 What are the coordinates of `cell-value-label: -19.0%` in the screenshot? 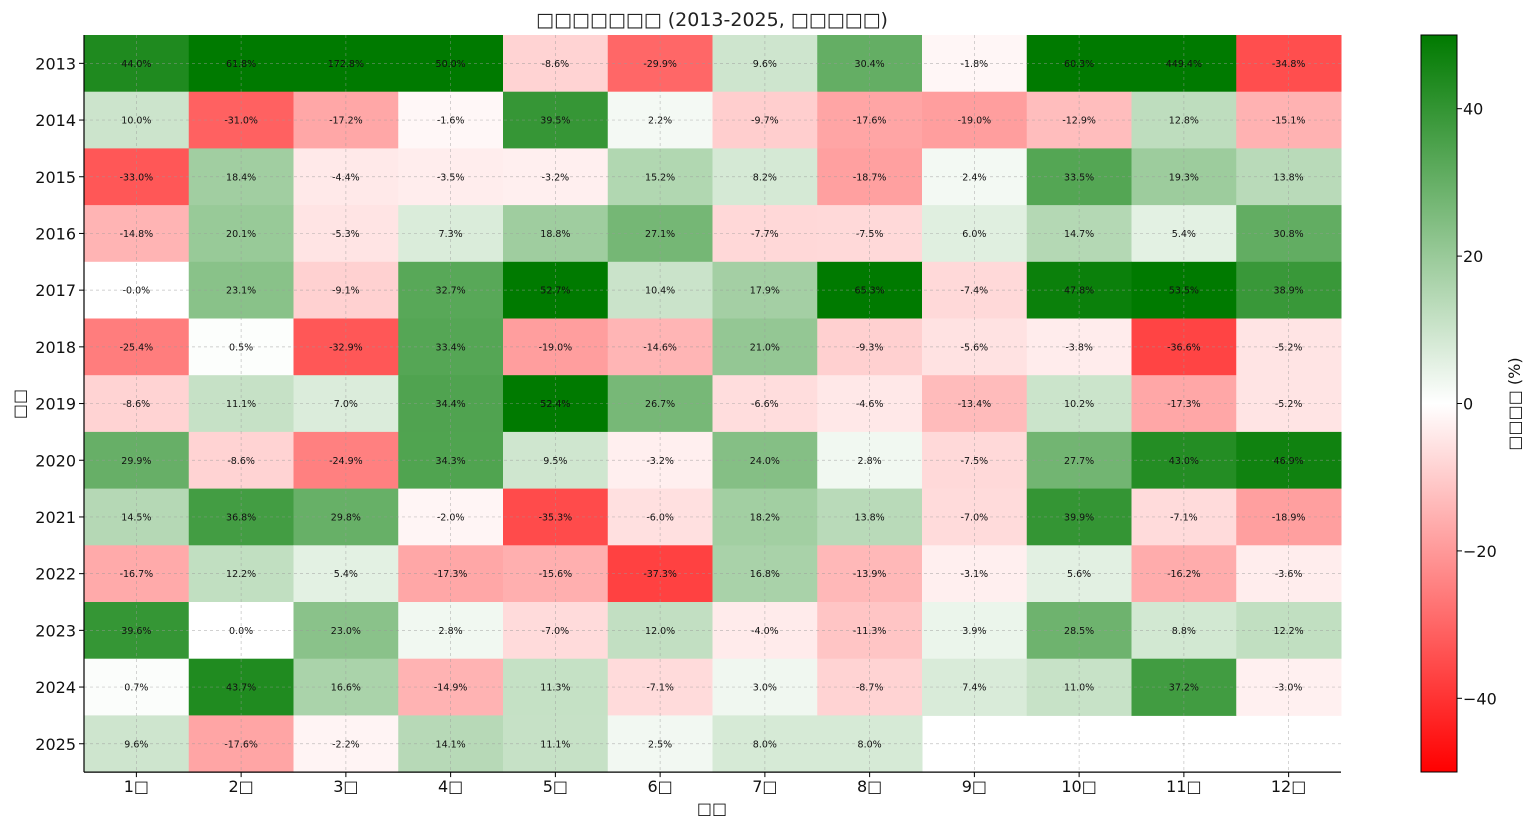 It's located at (975, 121).